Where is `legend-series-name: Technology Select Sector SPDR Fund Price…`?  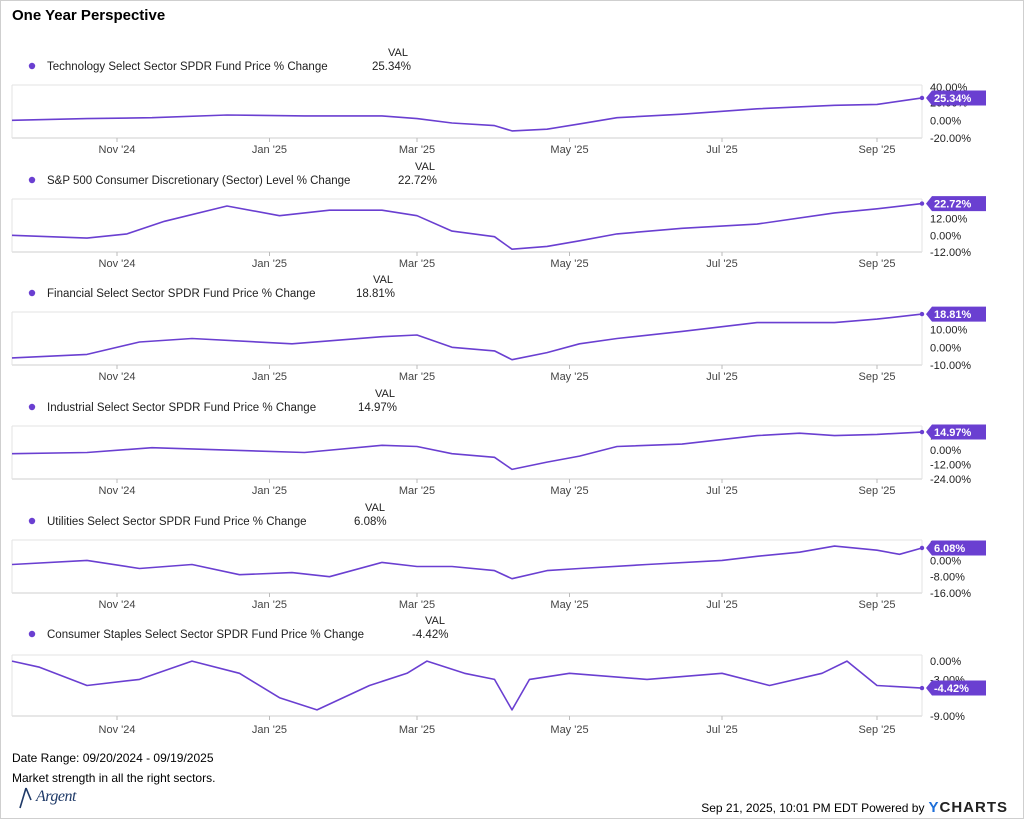
legend-series-name: Technology Select Sector SPDR Fund Price… is located at coordinates (187, 67).